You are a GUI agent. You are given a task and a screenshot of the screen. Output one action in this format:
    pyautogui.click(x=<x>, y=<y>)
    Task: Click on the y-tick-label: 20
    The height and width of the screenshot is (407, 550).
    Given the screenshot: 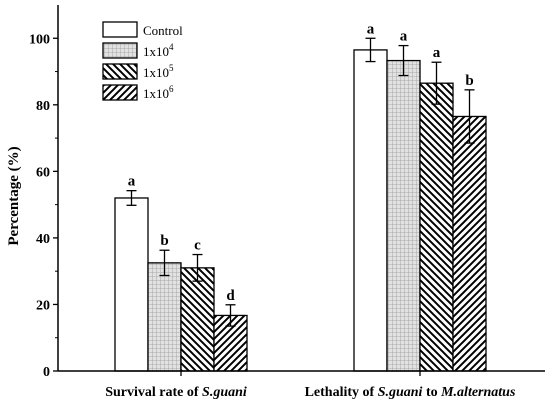 What is the action you would take?
    pyautogui.click(x=43, y=305)
    